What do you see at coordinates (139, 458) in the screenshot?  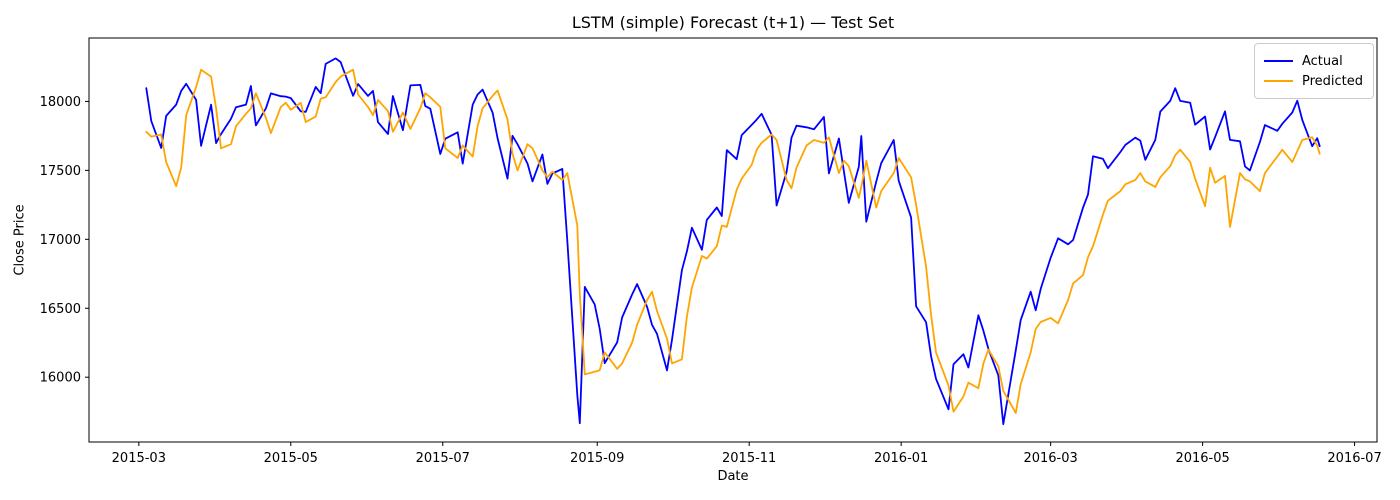 I see `x-tick-label: 2015-03` at bounding box center [139, 458].